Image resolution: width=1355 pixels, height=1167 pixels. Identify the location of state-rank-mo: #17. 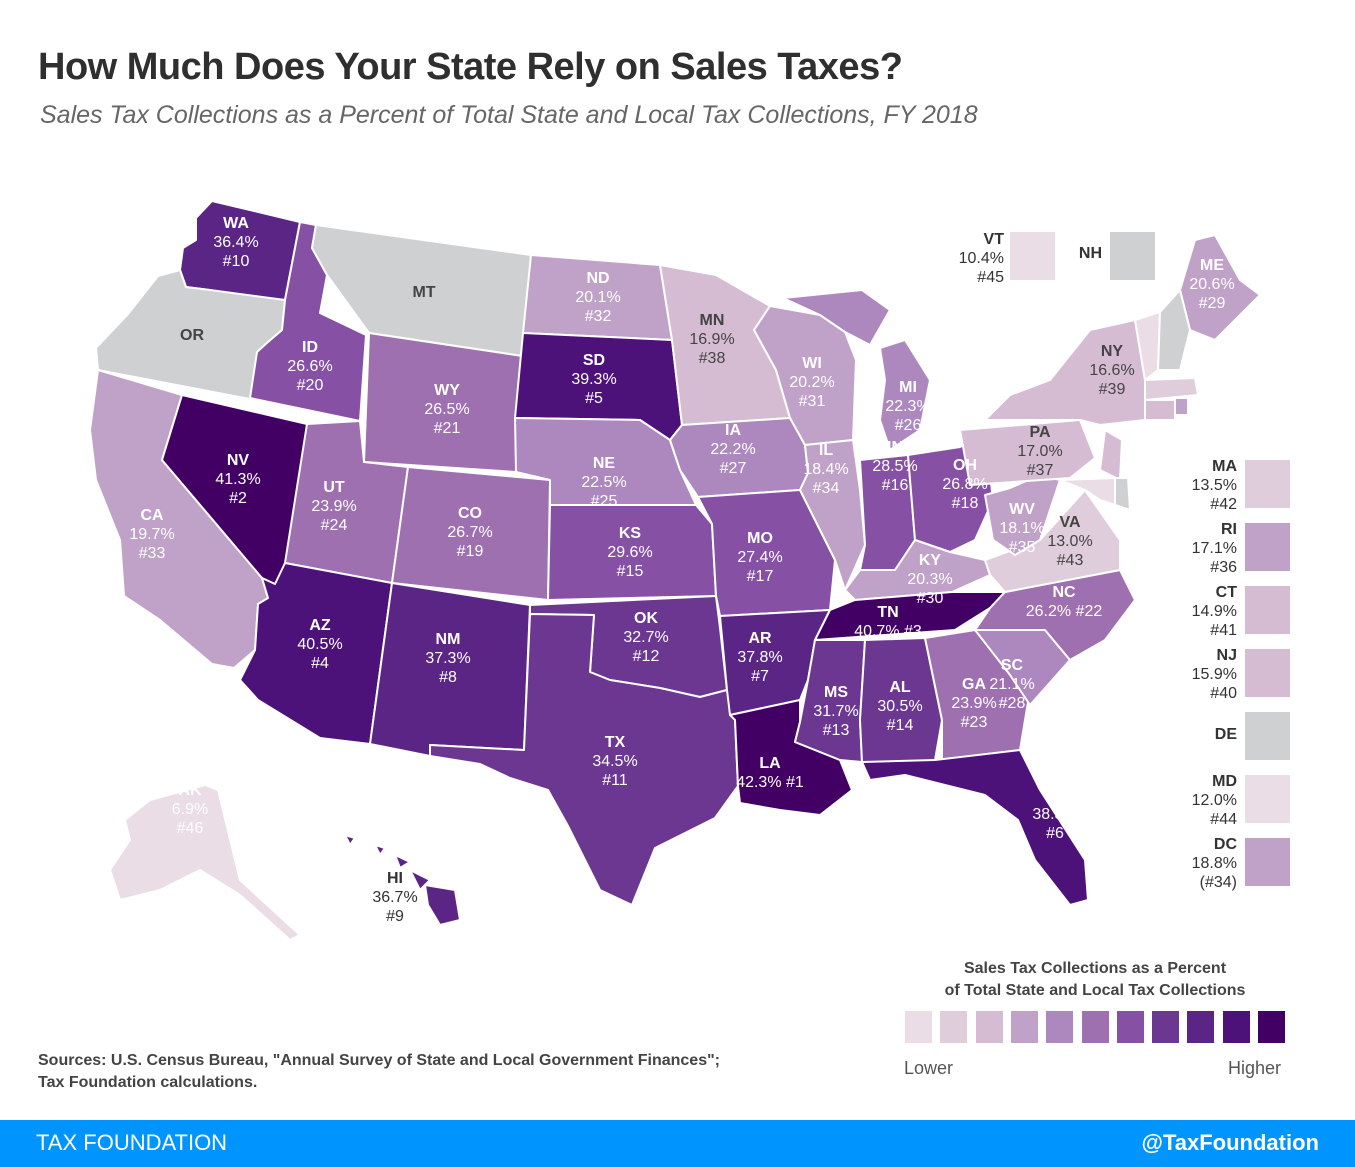
(760, 576).